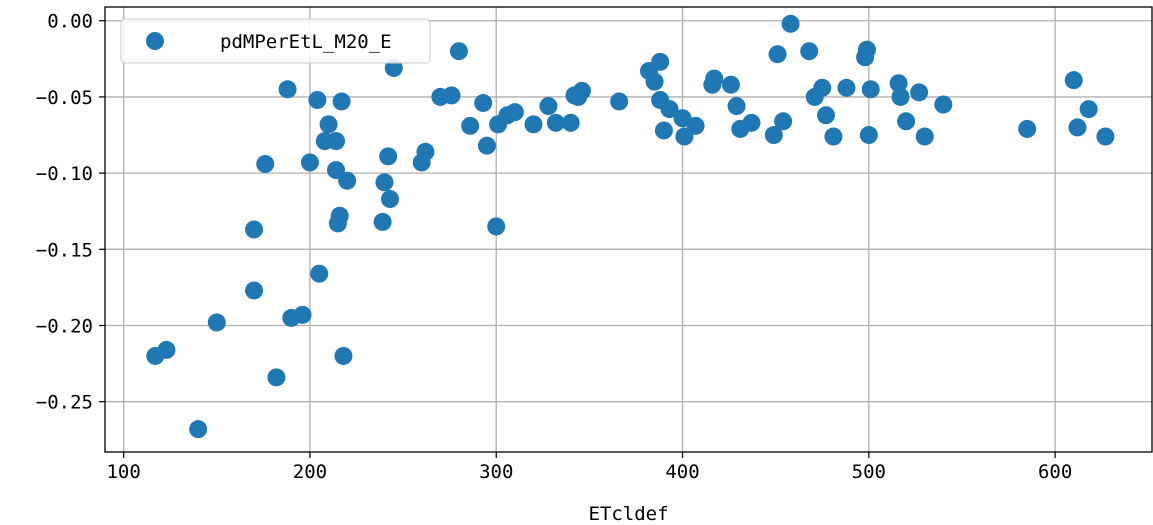 This screenshot has width=1153, height=525. Describe the element at coordinates (869, 472) in the screenshot. I see `x-tick-label: 500` at that location.